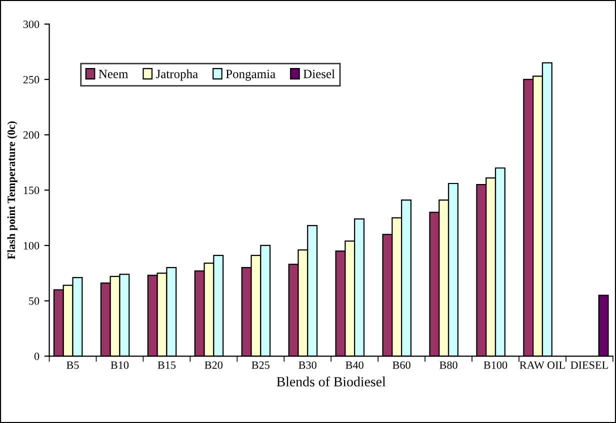 Image resolution: width=616 pixels, height=423 pixels. I want to click on y-tick-label: 100, so click(32, 246).